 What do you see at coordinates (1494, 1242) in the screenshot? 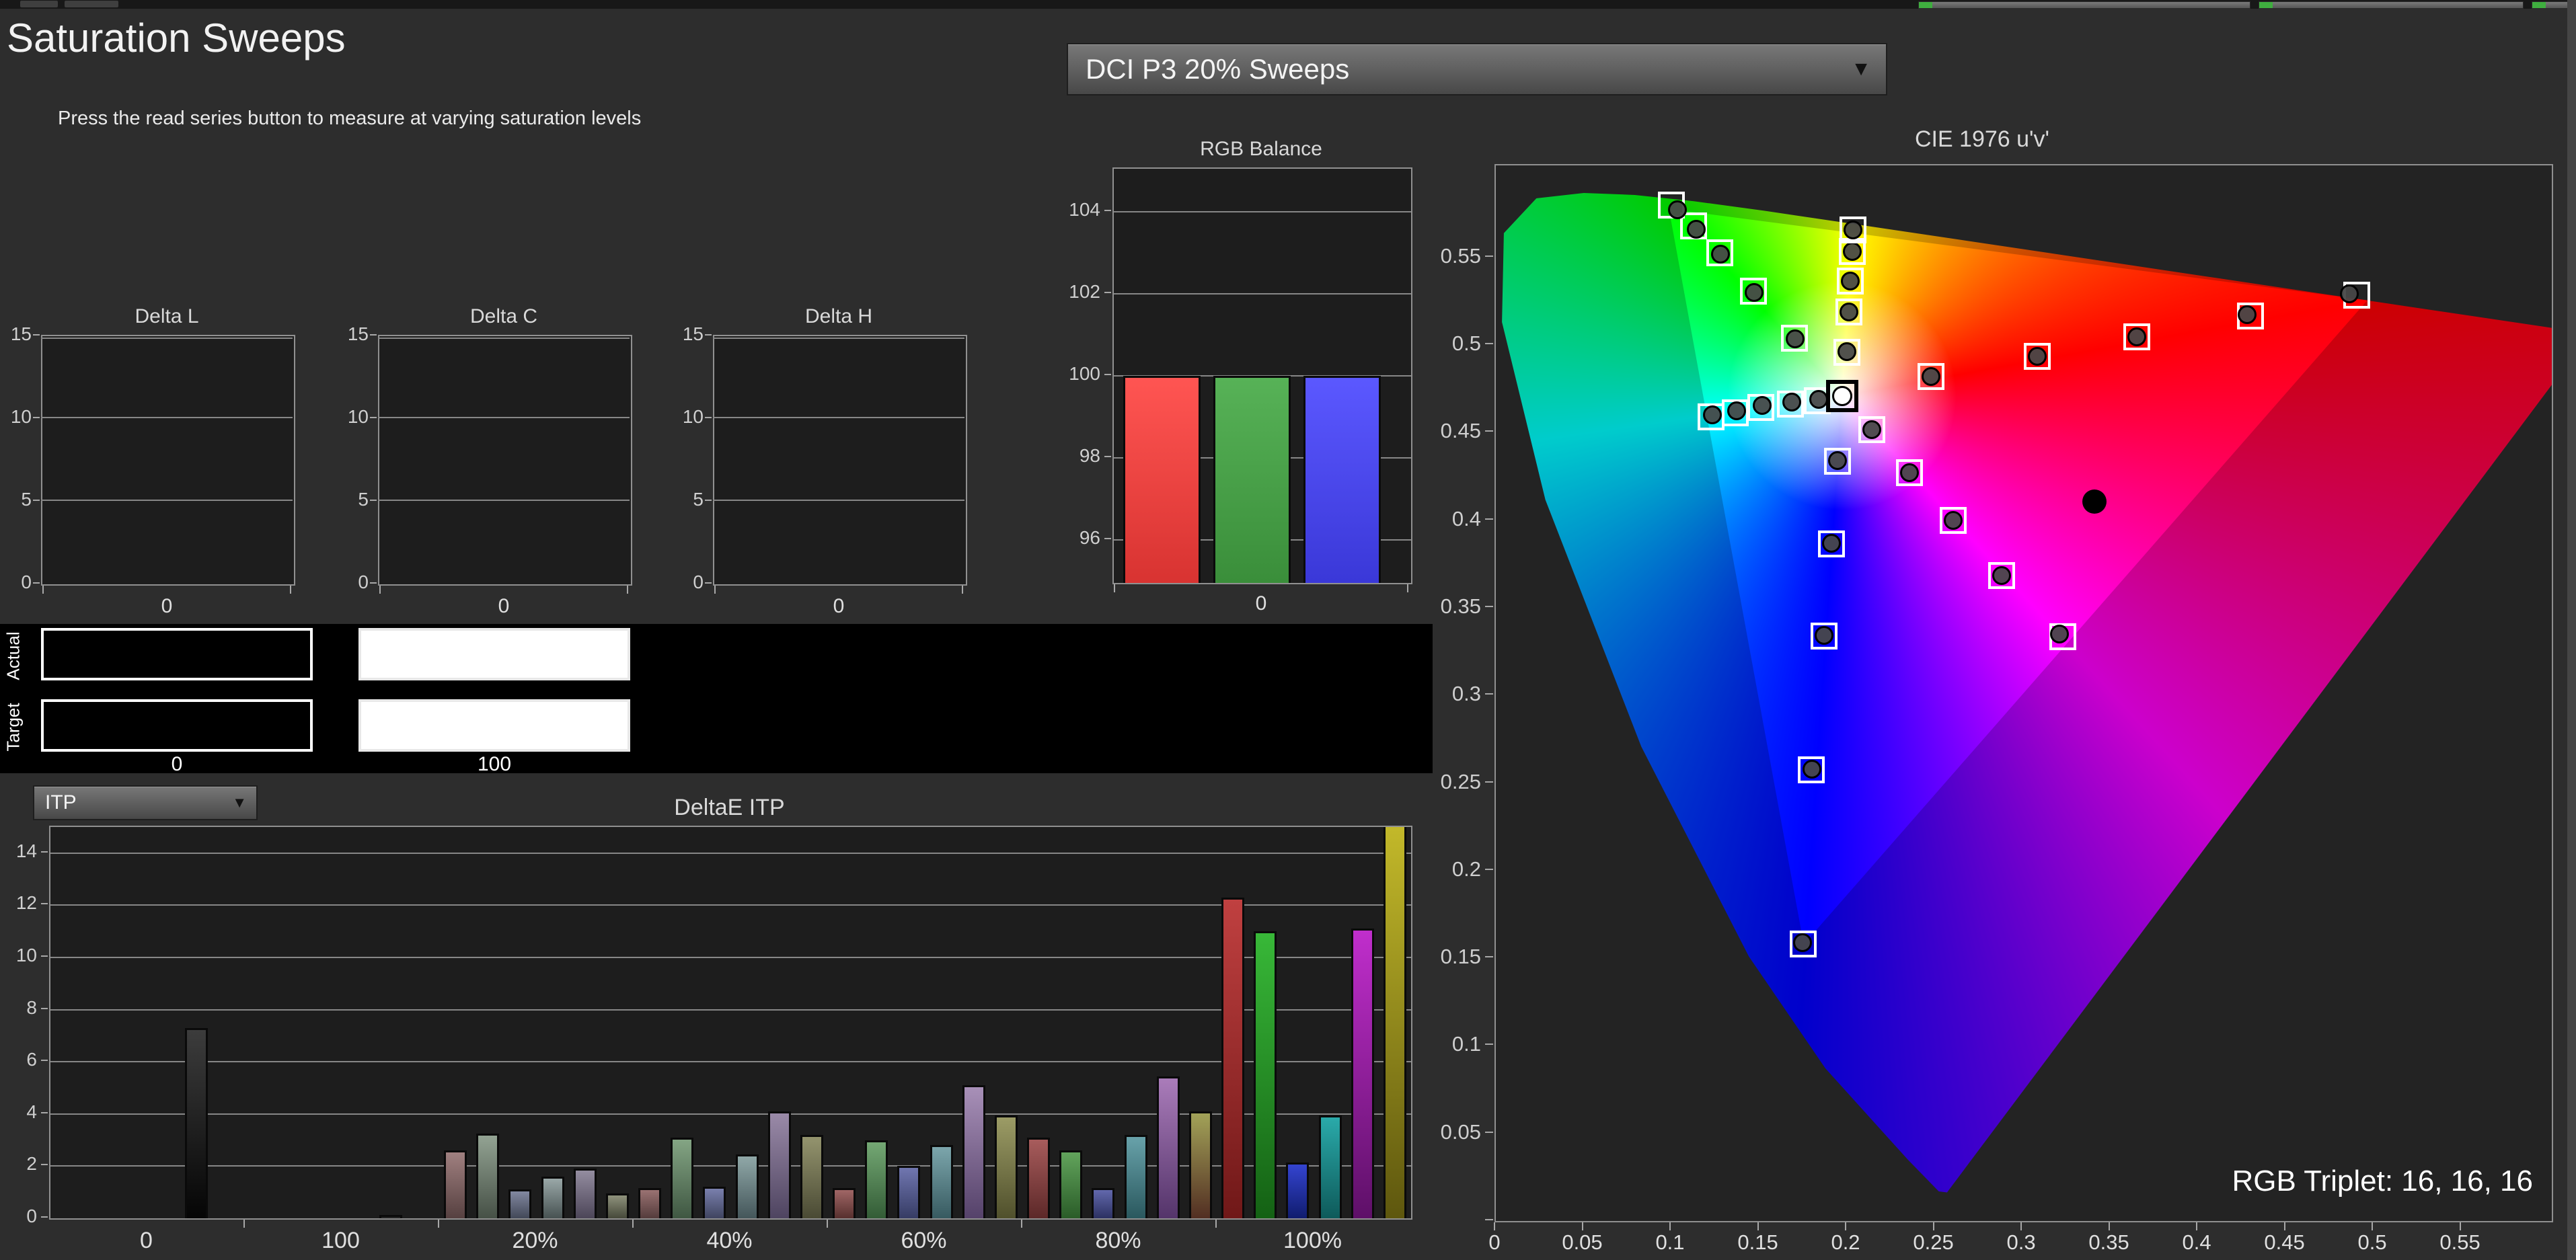
I see `cie-xtick-label: 0` at bounding box center [1494, 1242].